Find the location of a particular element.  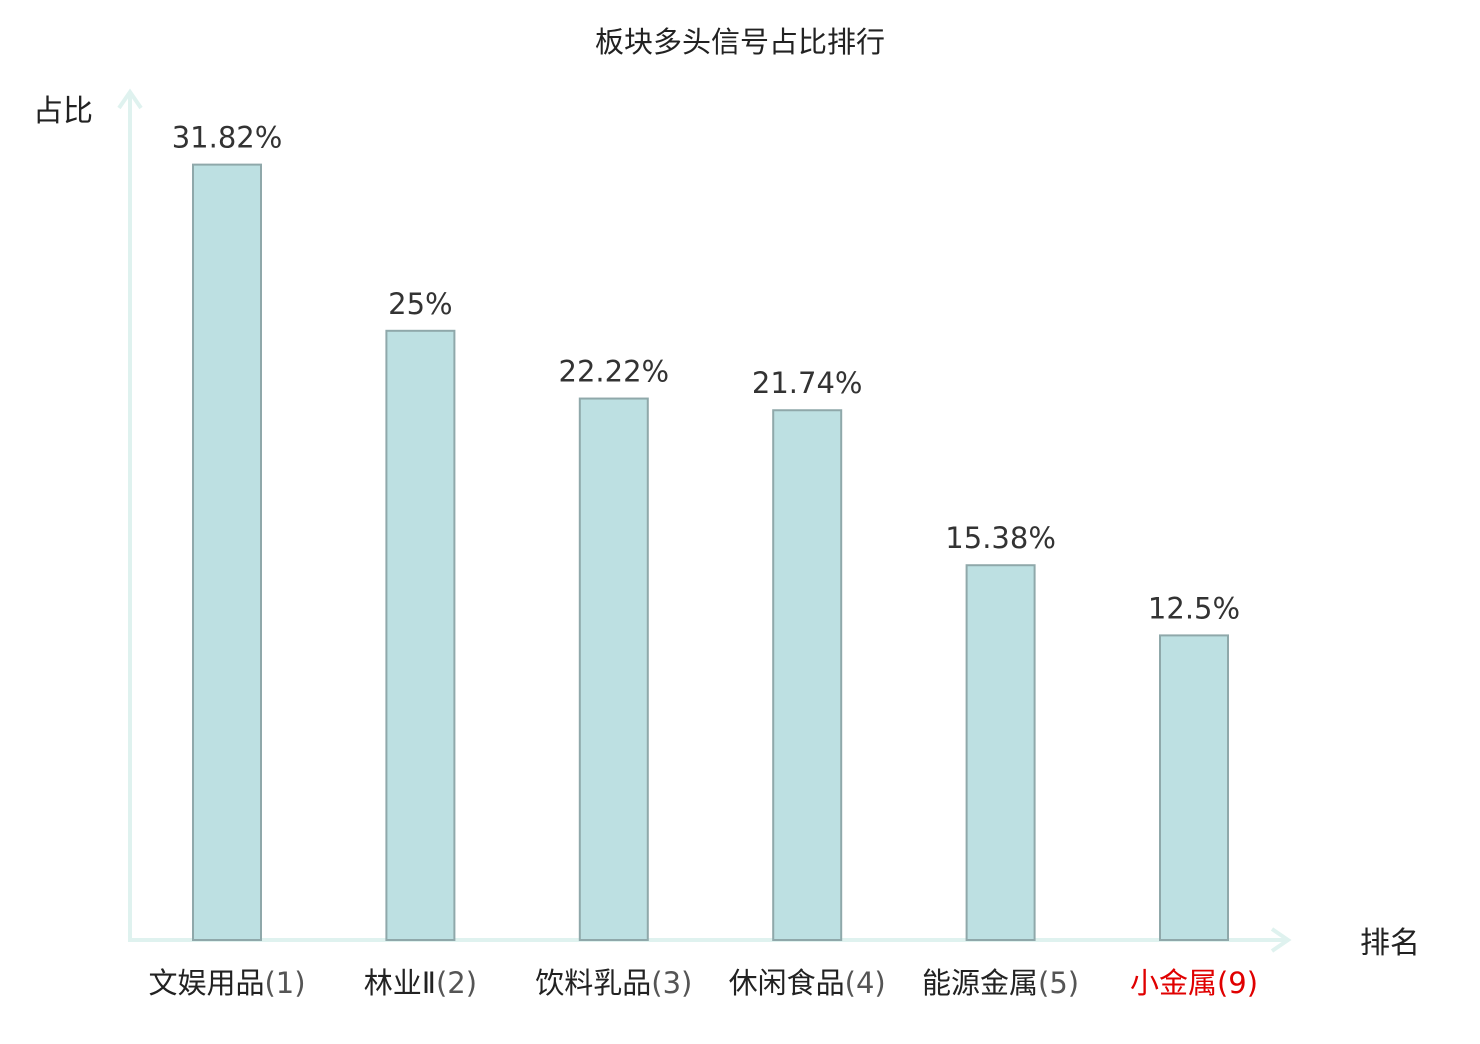

category-label-4: 休闲食品(4) is located at coordinates (807, 983).